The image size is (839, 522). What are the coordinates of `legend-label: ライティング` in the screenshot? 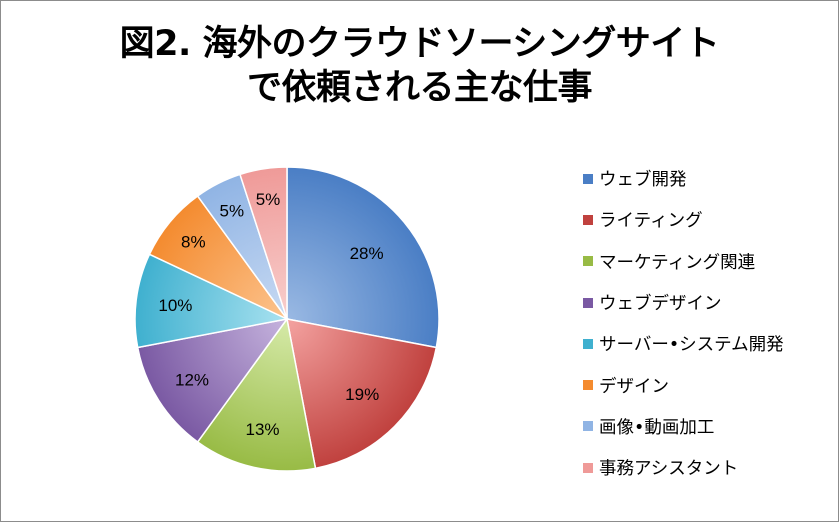 It's located at (651, 221).